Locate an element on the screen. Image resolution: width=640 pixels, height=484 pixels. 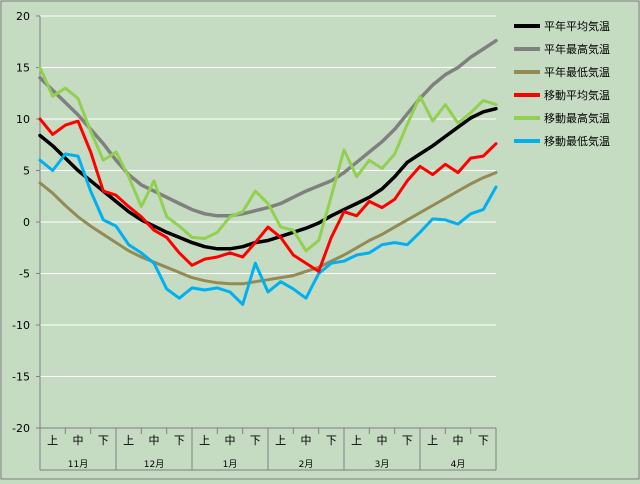
y-tick-label: -15 is located at coordinates (21, 377).